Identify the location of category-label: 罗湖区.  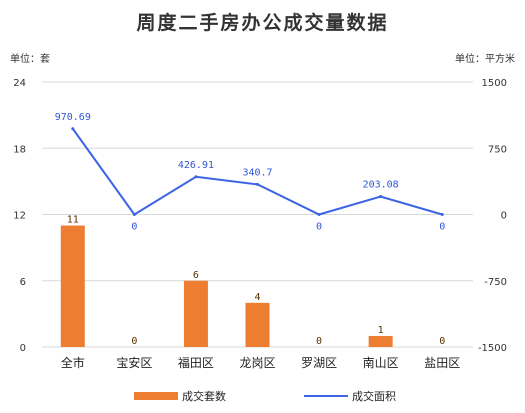
(319, 362).